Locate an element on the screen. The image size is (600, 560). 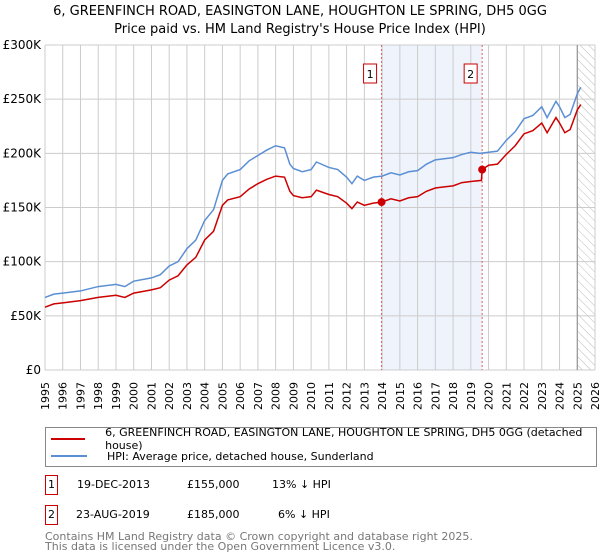
transaction-hpi-diff: 13% ↓ HPI is located at coordinates (301, 484).